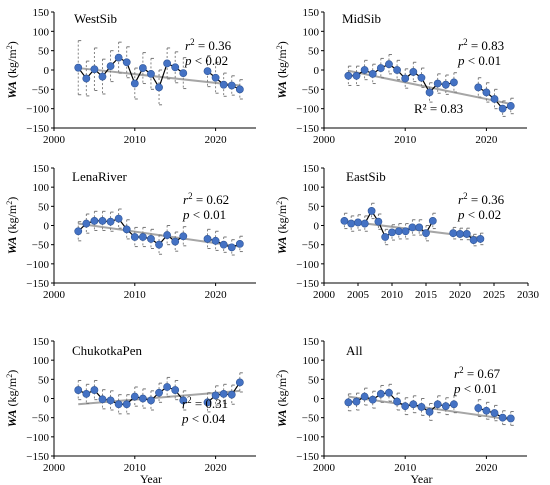 This screenshot has width=550, height=485. What do you see at coordinates (438, 108) in the screenshot?
I see `r-squared-annotation: R² = 0.83` at bounding box center [438, 108].